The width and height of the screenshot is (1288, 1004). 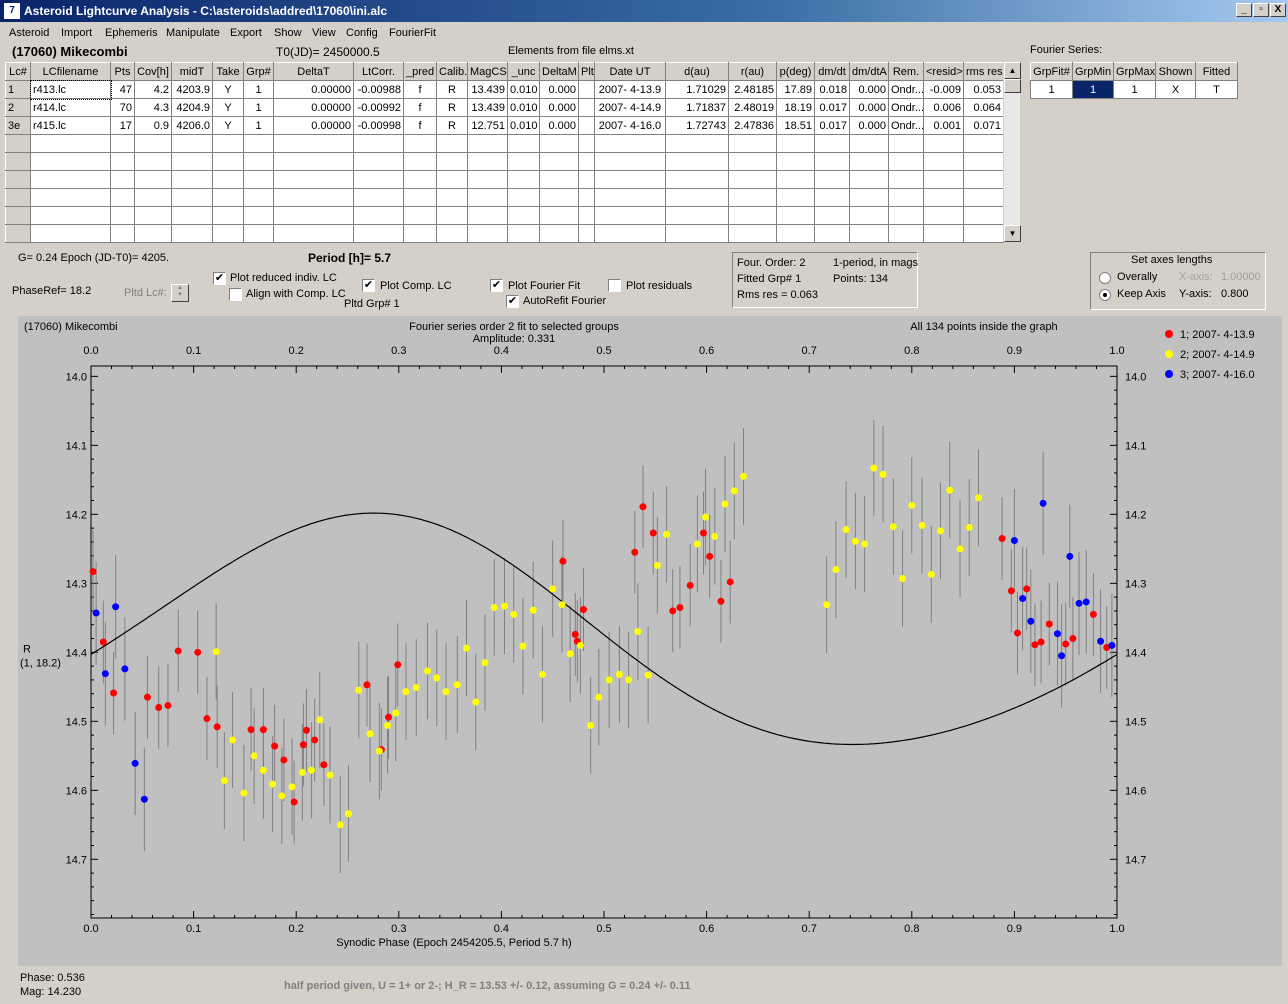 I want to click on row-header: 2, so click(x=18, y=107).